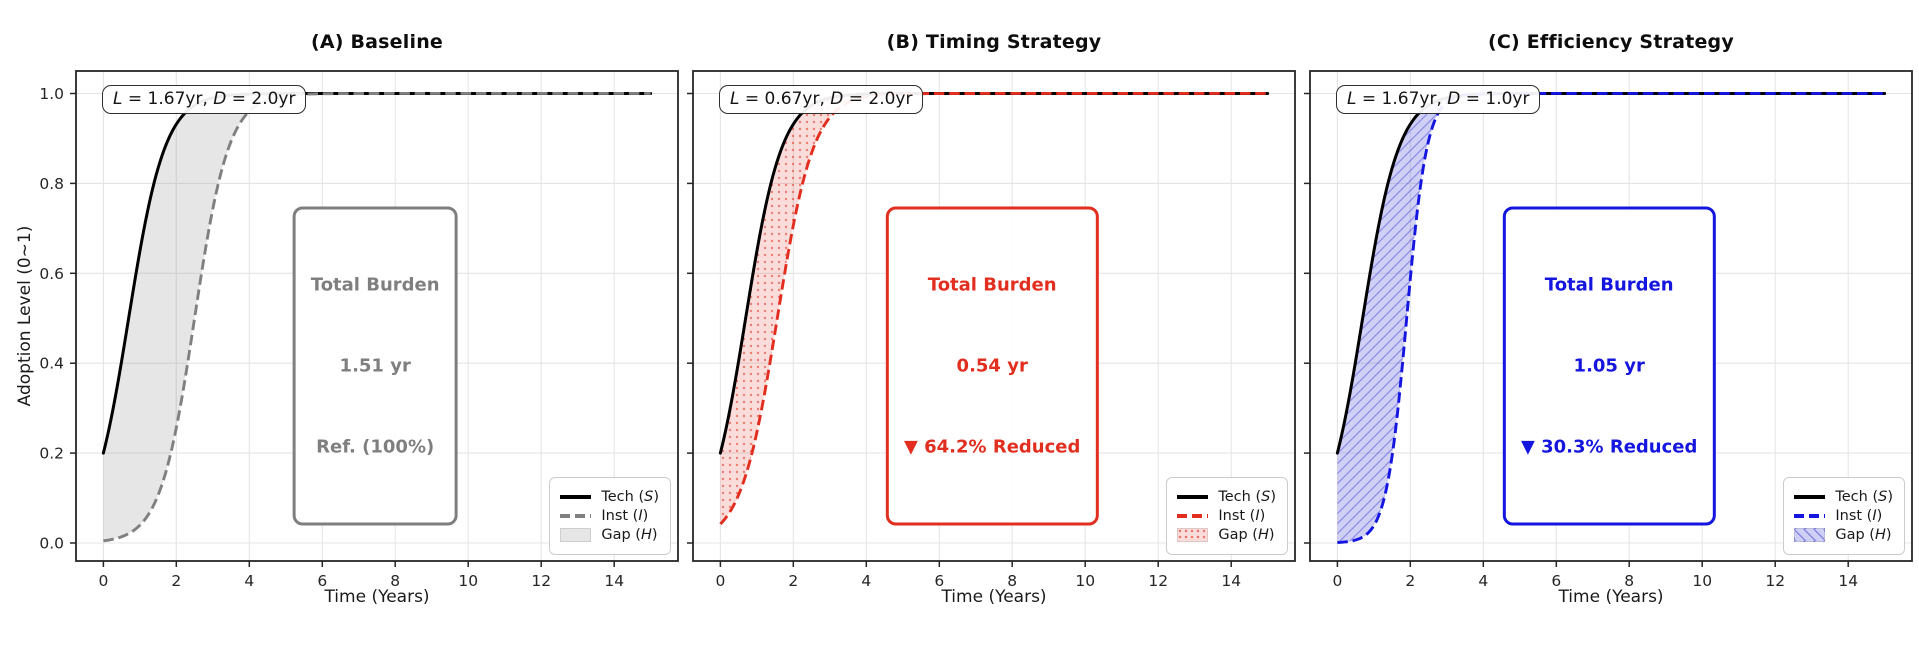 The width and height of the screenshot is (1919, 670). Describe the element at coordinates (51, 274) in the screenshot. I see `svg-text: 0.6` at that location.